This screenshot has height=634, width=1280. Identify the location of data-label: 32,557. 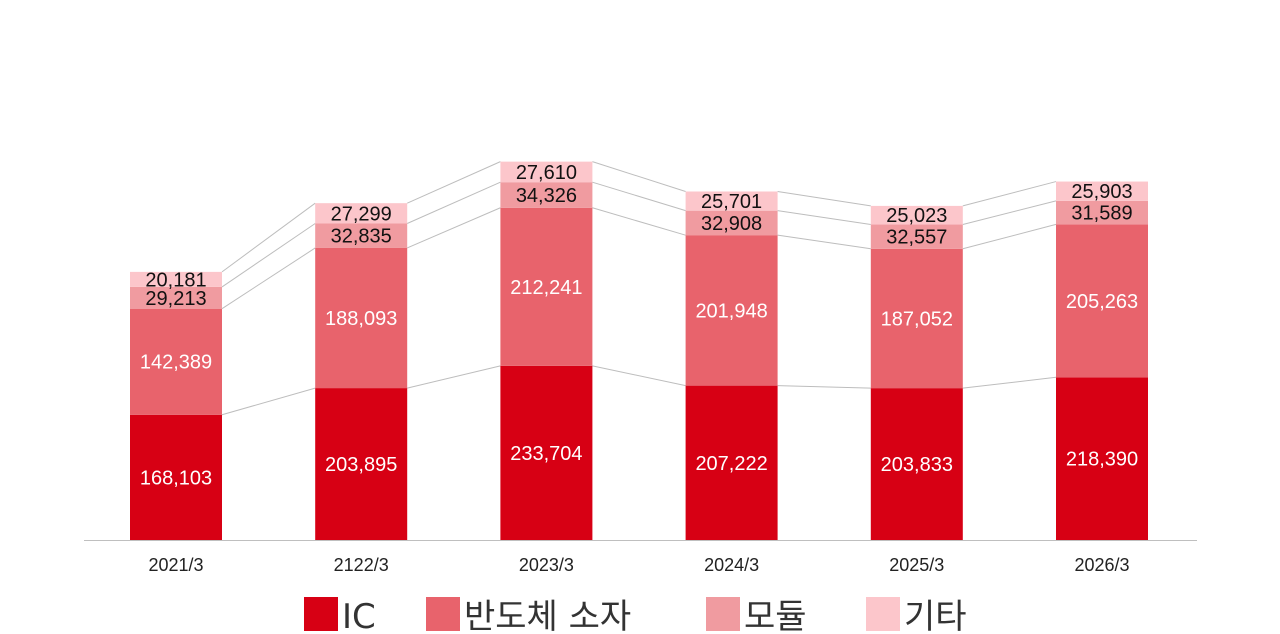
(916, 238).